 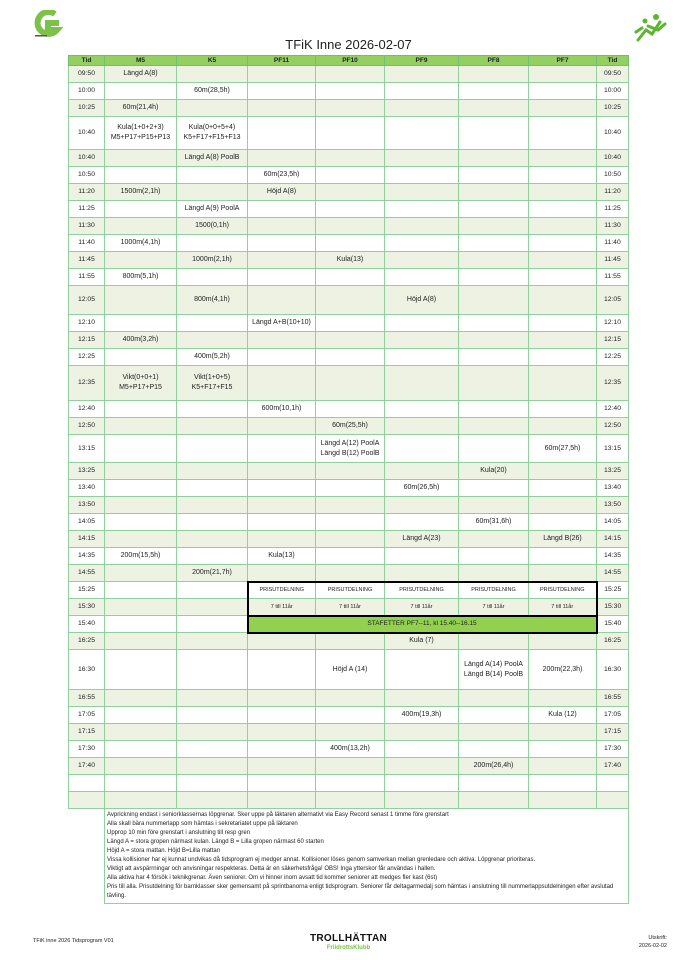 What do you see at coordinates (612, 522) in the screenshot?
I see `time-cell-right: 14:05` at bounding box center [612, 522].